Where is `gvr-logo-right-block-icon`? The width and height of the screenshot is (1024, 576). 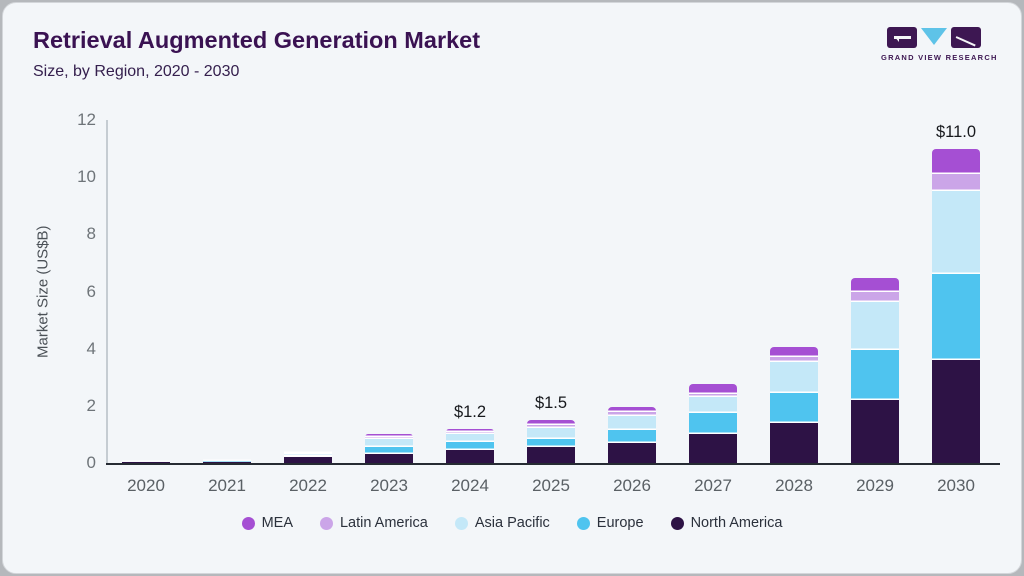 gvr-logo-right-block-icon is located at coordinates (966, 37).